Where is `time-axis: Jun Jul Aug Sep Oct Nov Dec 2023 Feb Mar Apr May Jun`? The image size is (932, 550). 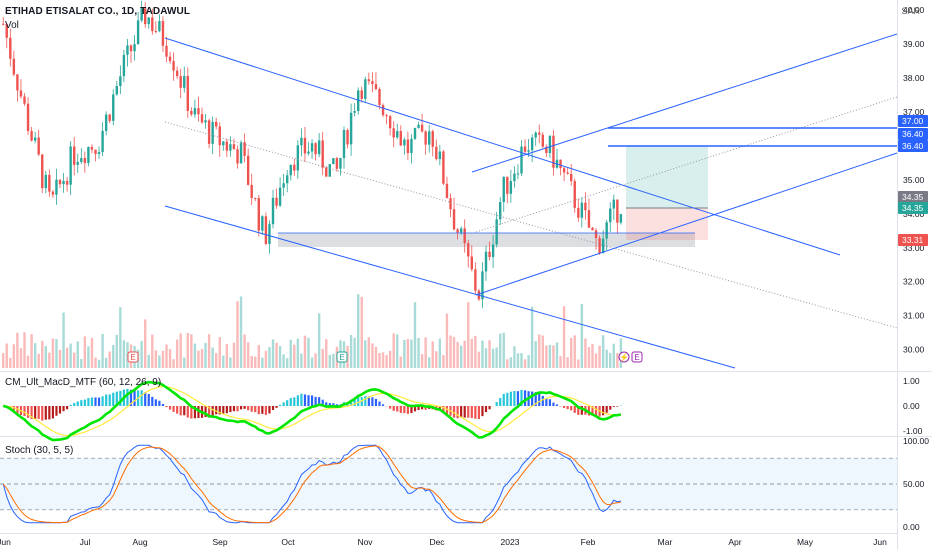
time-axis: Jun Jul Aug Sep Oct Nov Dec 2023 Feb Mar Apr May Jun is located at coordinates (443, 542).